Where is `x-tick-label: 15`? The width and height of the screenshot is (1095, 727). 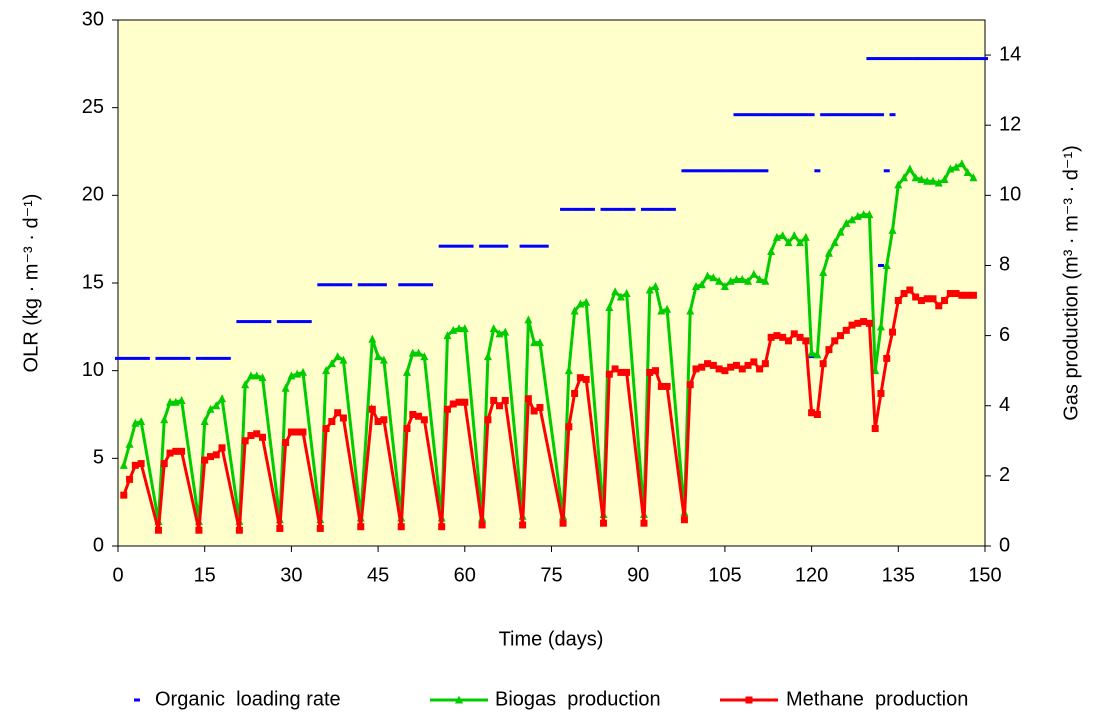
x-tick-label: 15 is located at coordinates (205, 575).